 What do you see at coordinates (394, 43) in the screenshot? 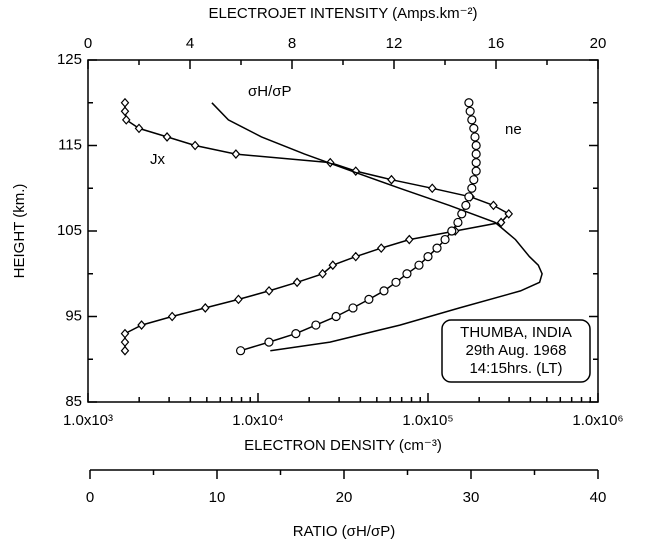
I see `top-tick-label: 12` at bounding box center [394, 43].